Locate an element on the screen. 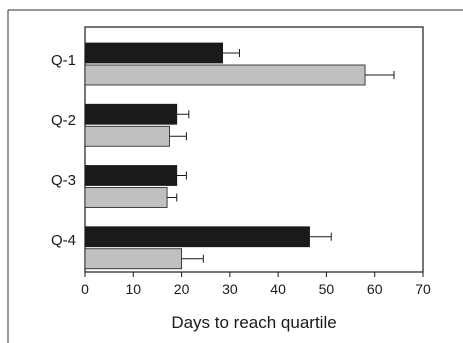  x-axis-title: Days to reach quartile is located at coordinates (253, 322).